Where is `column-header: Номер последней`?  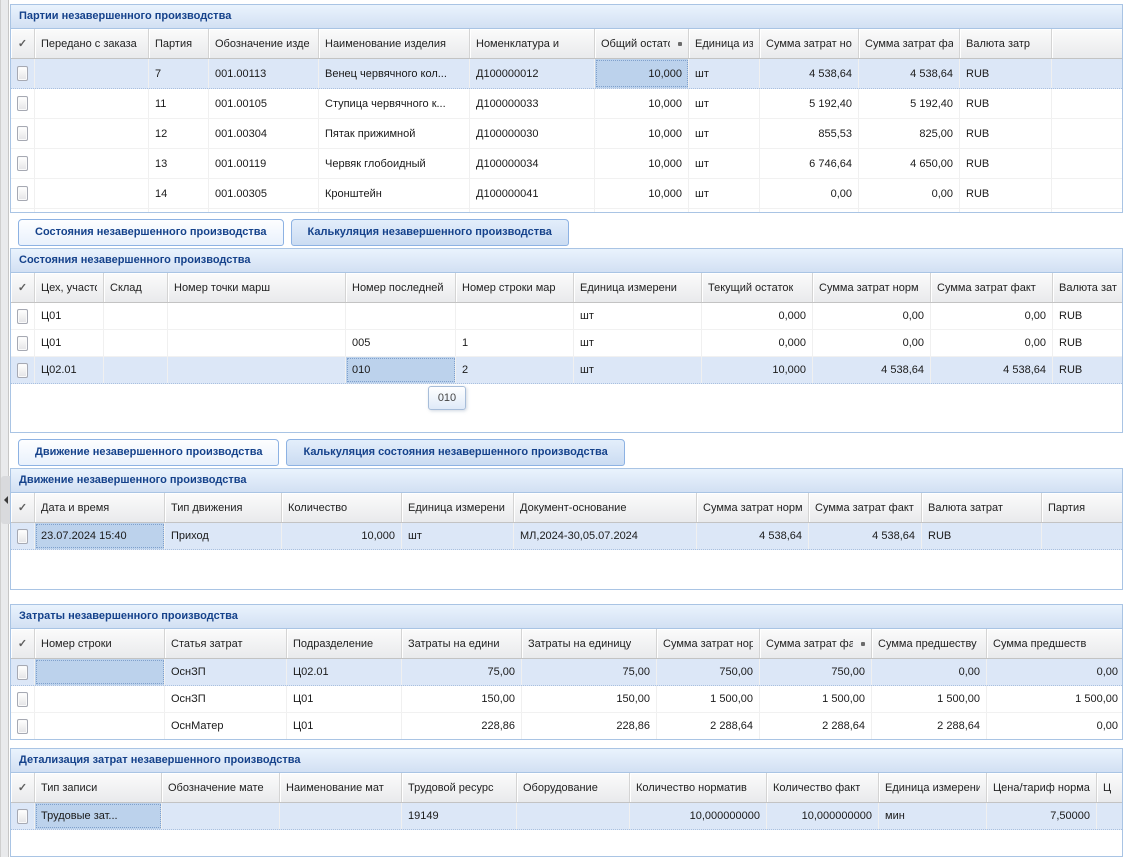
column-header: Номер последней is located at coordinates (401, 287).